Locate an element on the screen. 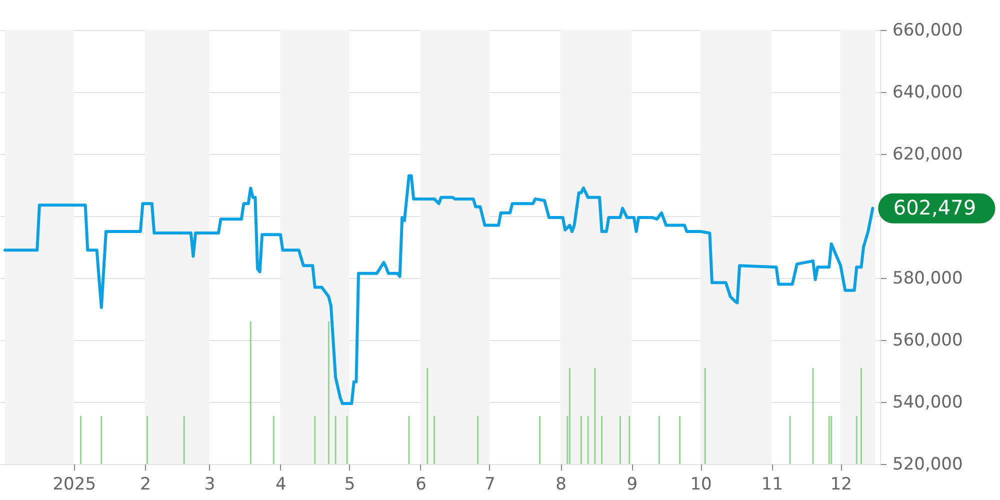 Image resolution: width=1000 pixels, height=500 pixels. x-tick-label: 4 is located at coordinates (281, 484).